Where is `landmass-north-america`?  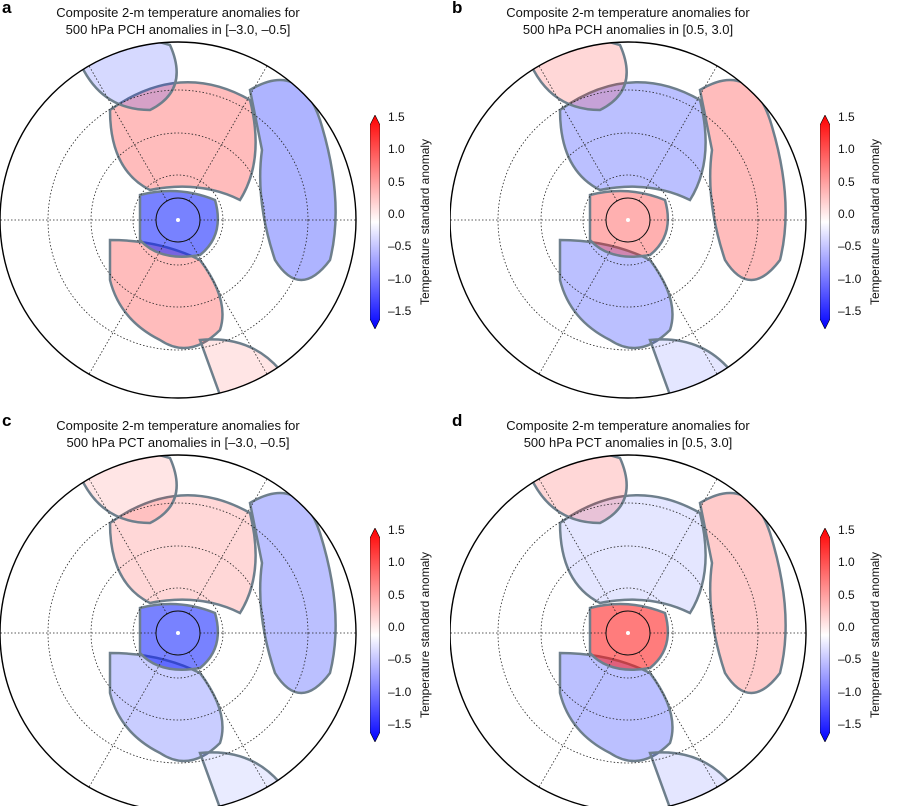 landmass-north-america is located at coordinates (616, 294).